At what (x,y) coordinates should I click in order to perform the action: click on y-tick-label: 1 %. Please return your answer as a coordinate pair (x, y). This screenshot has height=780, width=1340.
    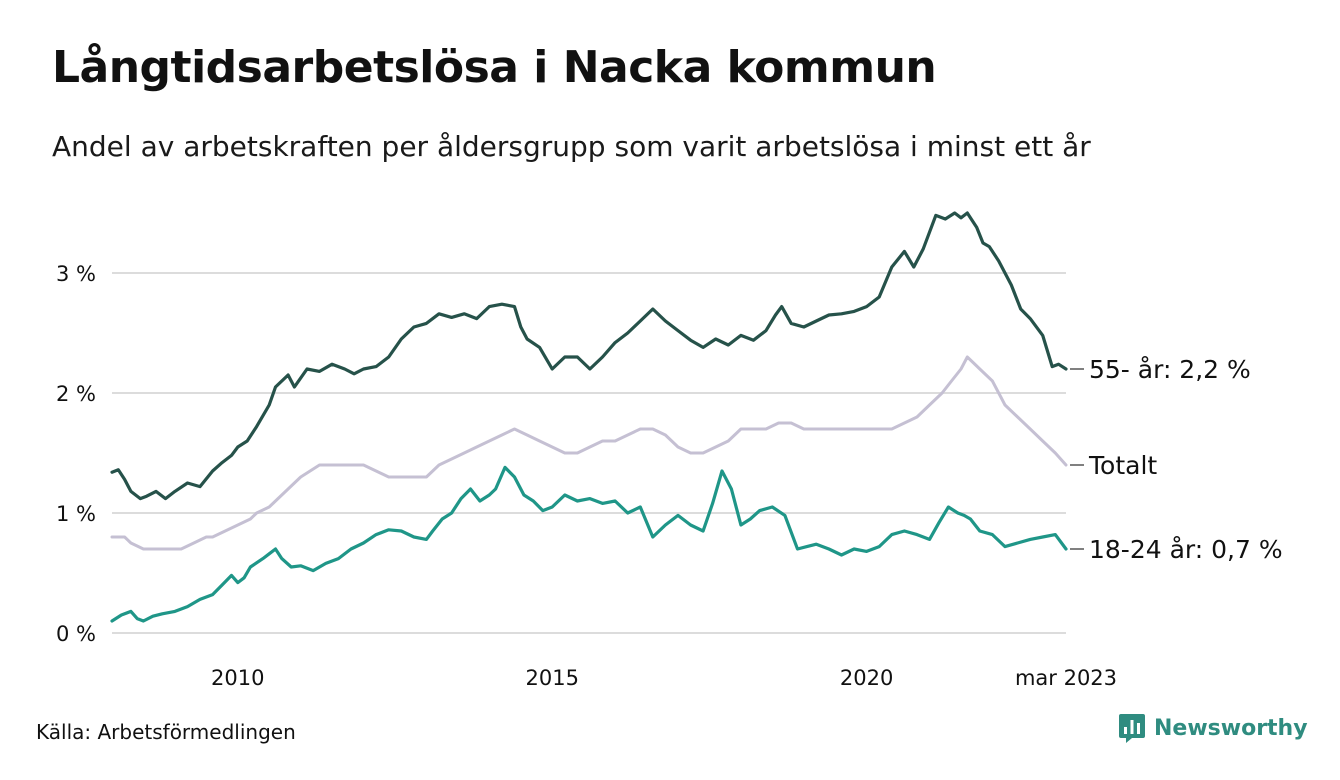
    Looking at the image, I should click on (76, 514).